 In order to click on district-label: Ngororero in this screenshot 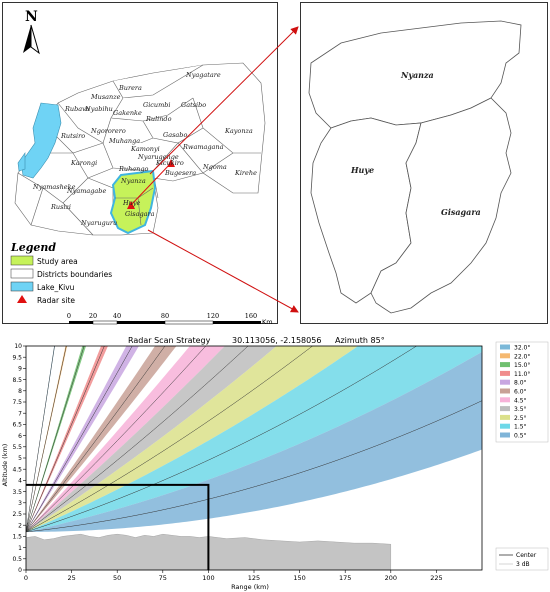, I will do `click(108, 131)`.